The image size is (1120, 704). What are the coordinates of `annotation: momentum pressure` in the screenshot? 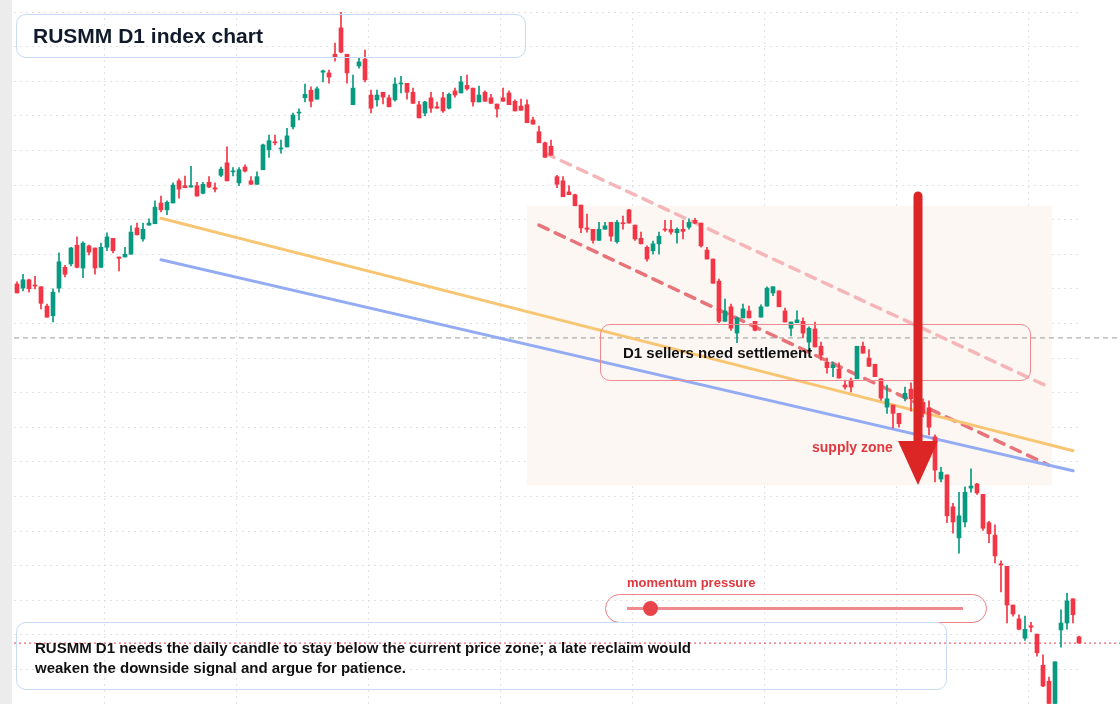 It's located at (691, 582).